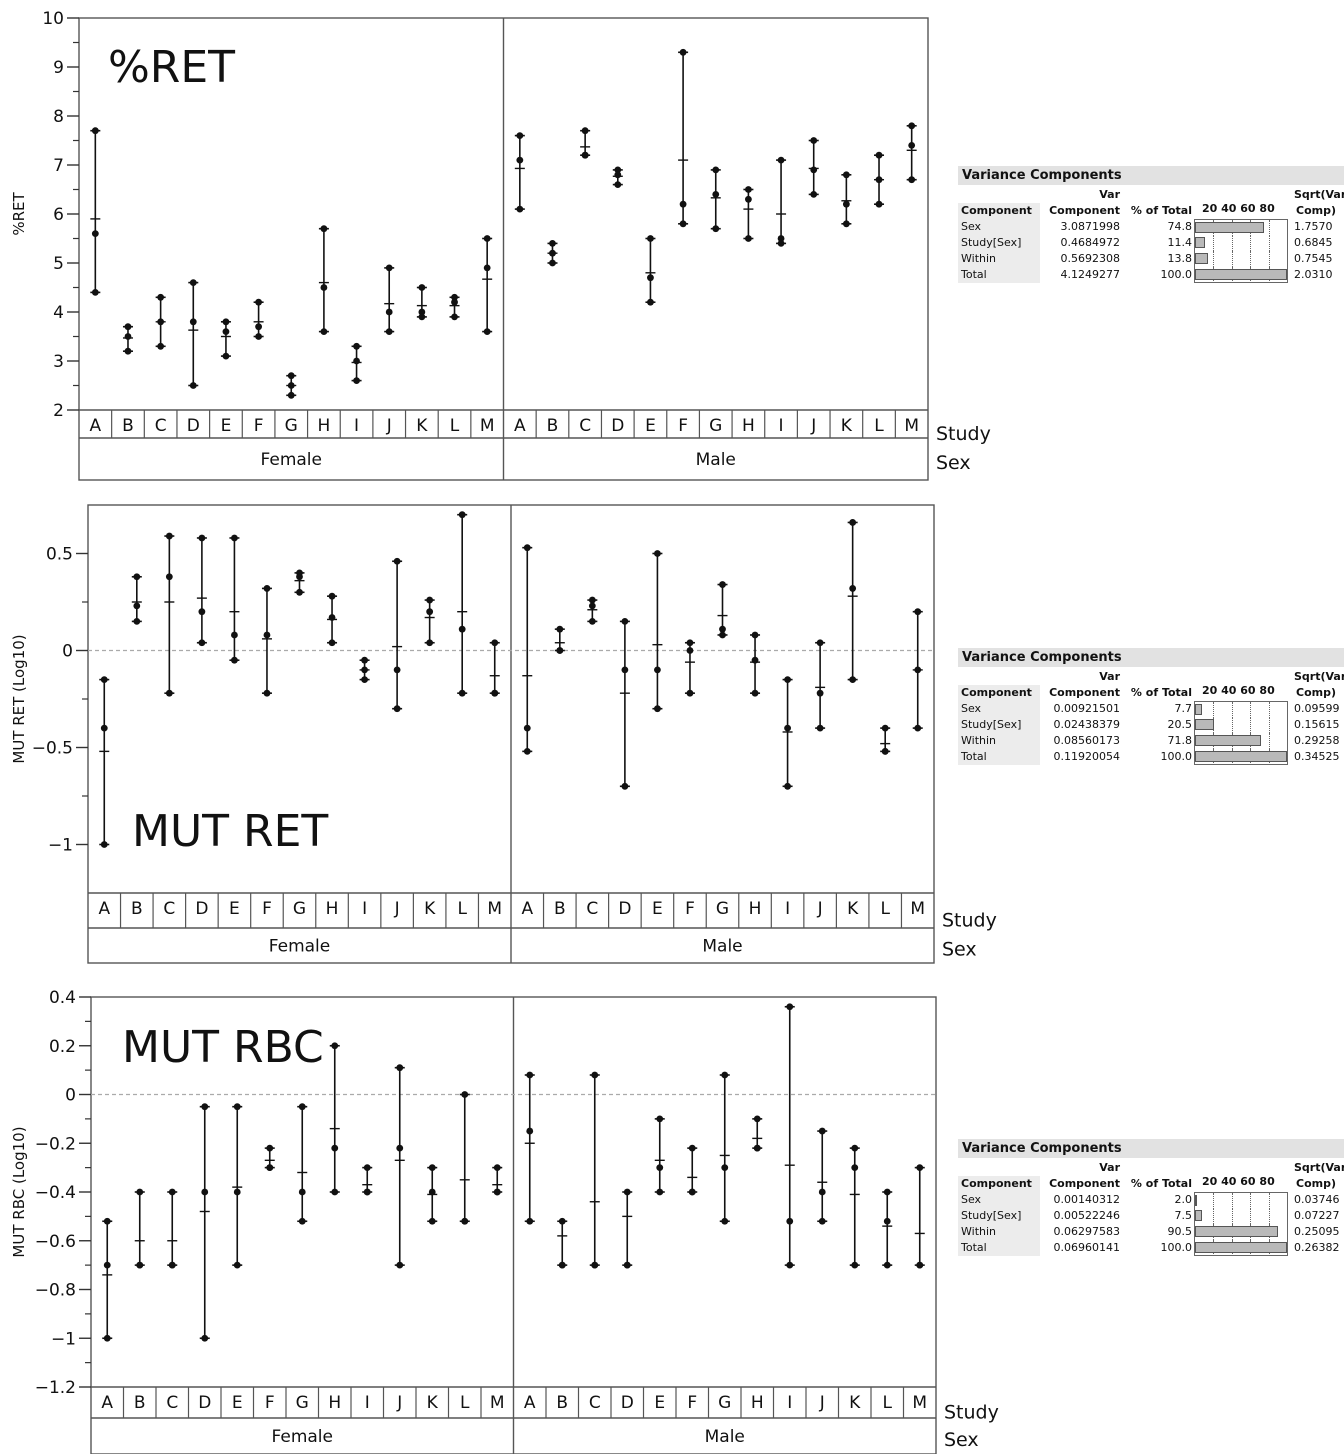 Image resolution: width=1344 pixels, height=1454 pixels. I want to click on study-label: G, so click(291, 426).